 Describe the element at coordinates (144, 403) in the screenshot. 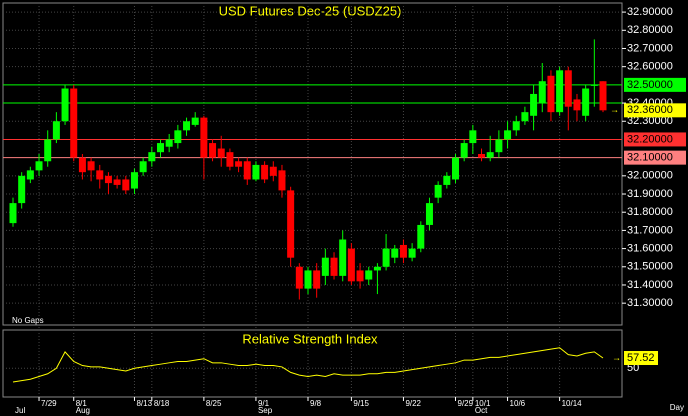

I see `x-tick-label: 8/13` at that location.